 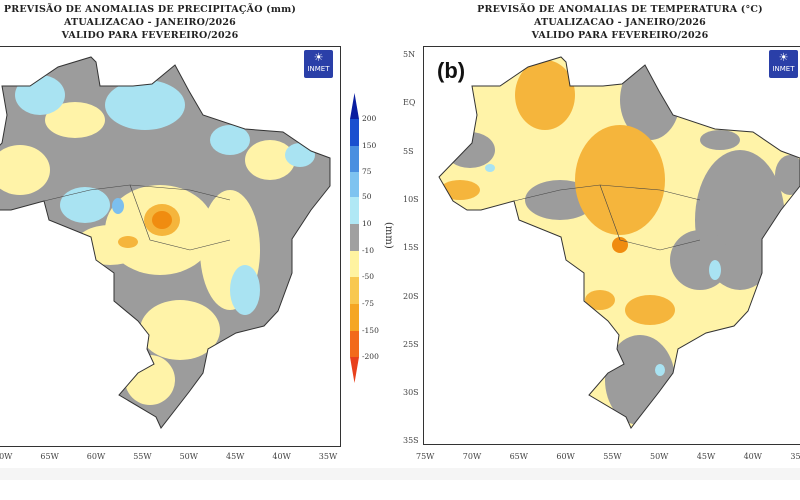 What do you see at coordinates (411, 296) in the screenshot?
I see `axis-tick-label: 20S` at bounding box center [411, 296].